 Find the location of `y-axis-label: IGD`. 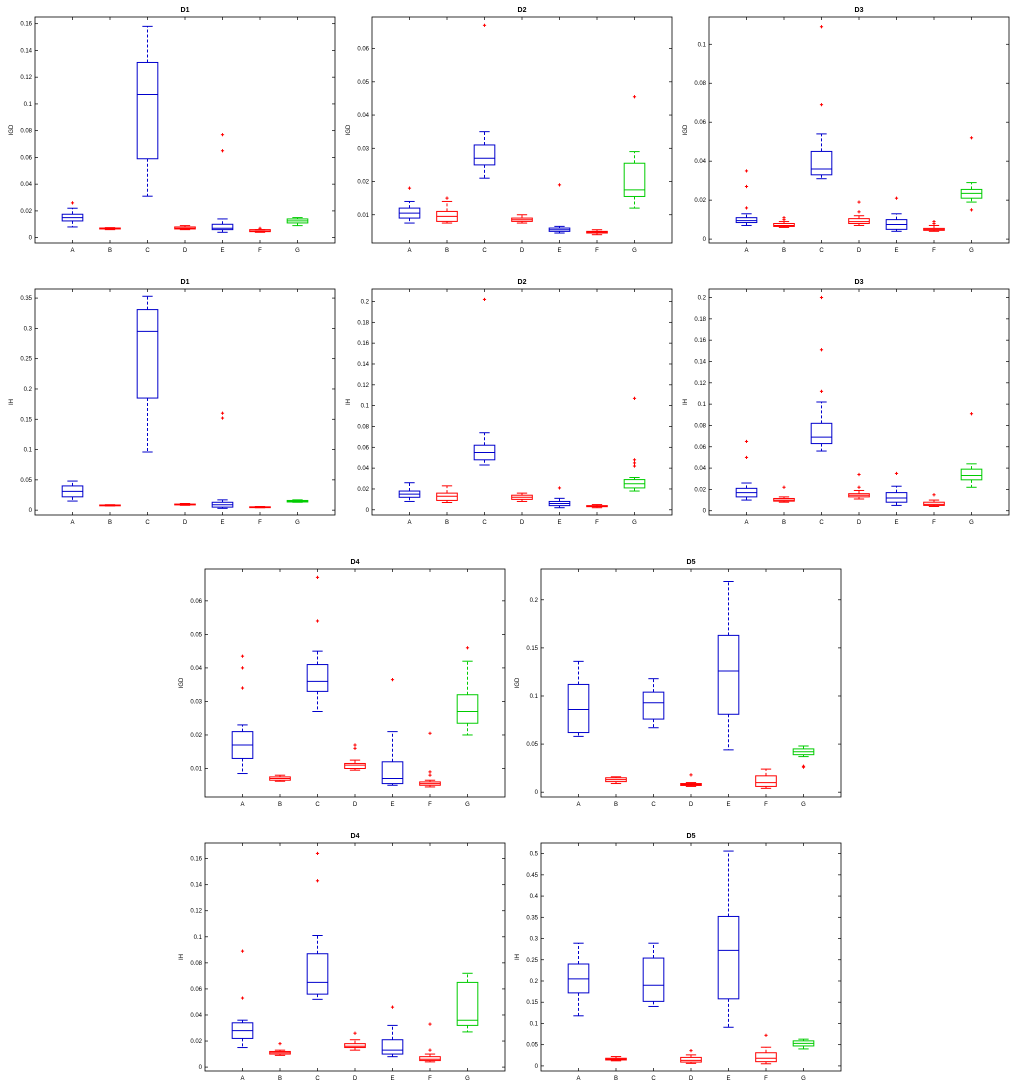

y-axis-label: IGD is located at coordinates (686, 129).